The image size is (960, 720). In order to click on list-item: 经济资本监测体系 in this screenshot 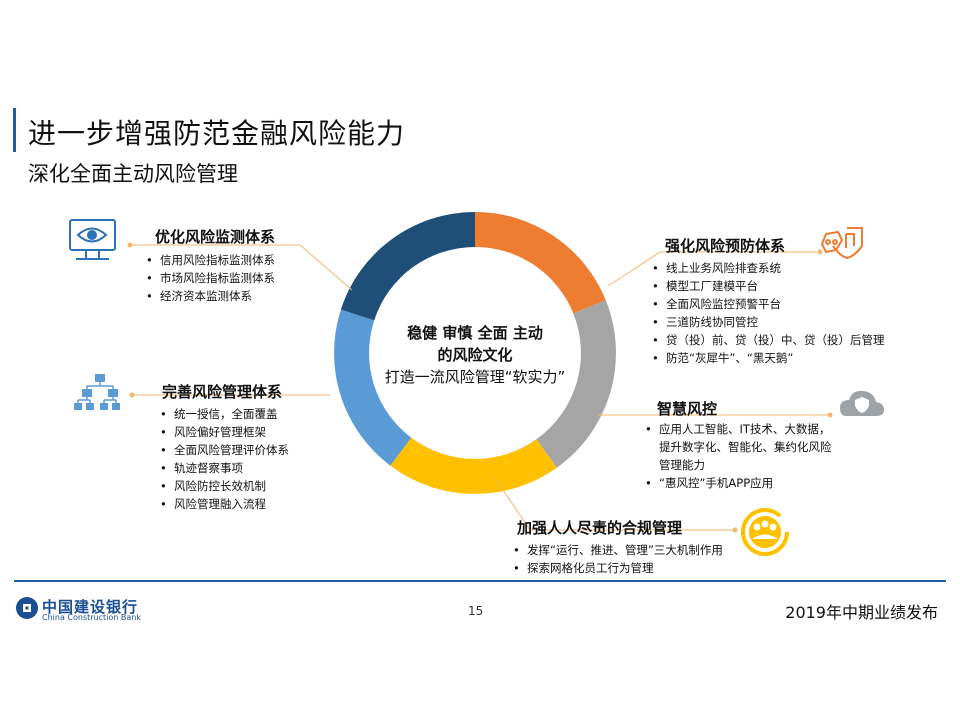, I will do `click(210, 296)`.